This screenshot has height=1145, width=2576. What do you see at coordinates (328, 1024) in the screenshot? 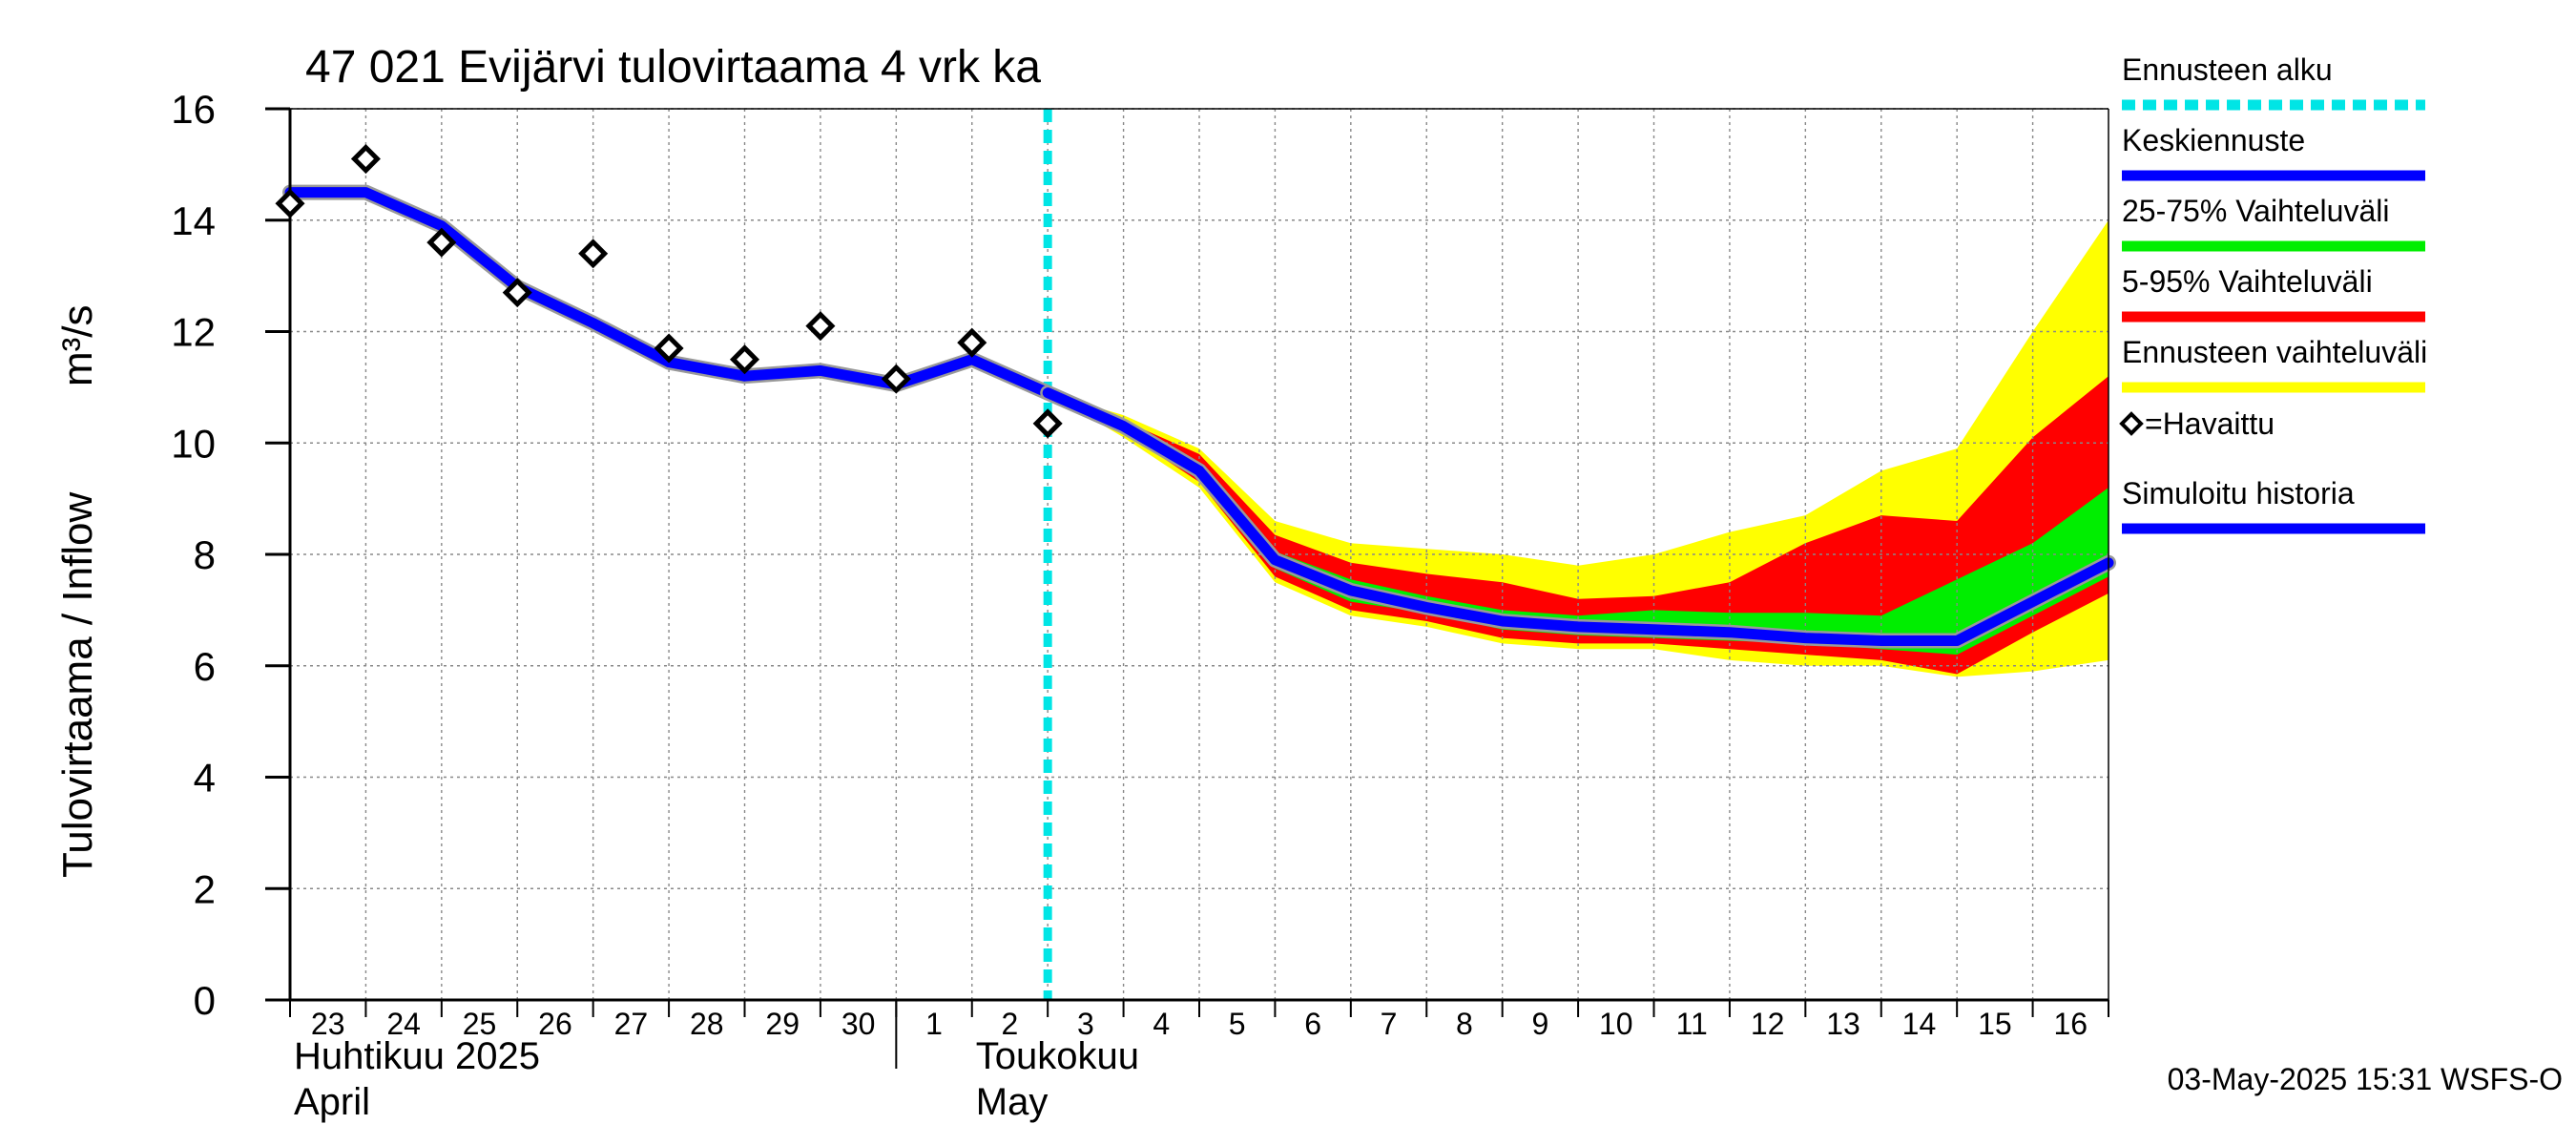
I see `x-tick-label: 23` at bounding box center [328, 1024].